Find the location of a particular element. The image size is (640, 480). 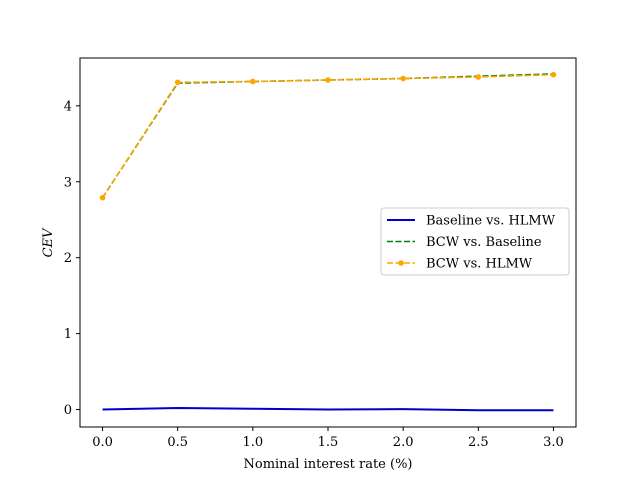

legend-box is located at coordinates (475, 241).